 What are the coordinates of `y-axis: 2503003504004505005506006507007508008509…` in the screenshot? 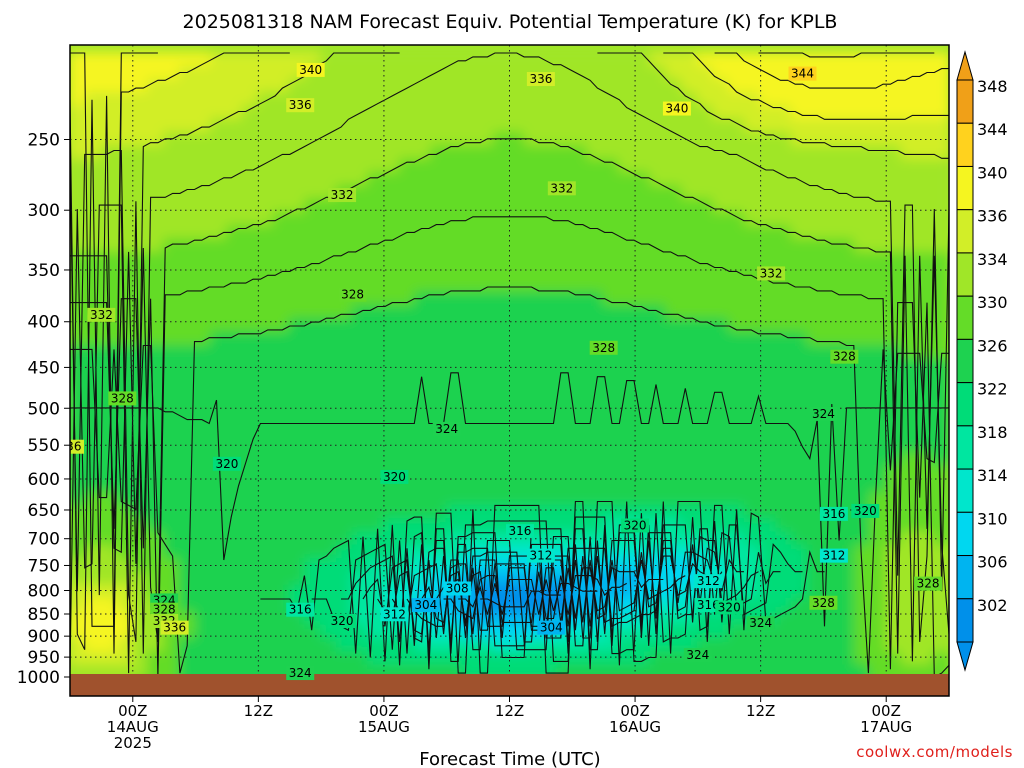 It's located at (43, 409).